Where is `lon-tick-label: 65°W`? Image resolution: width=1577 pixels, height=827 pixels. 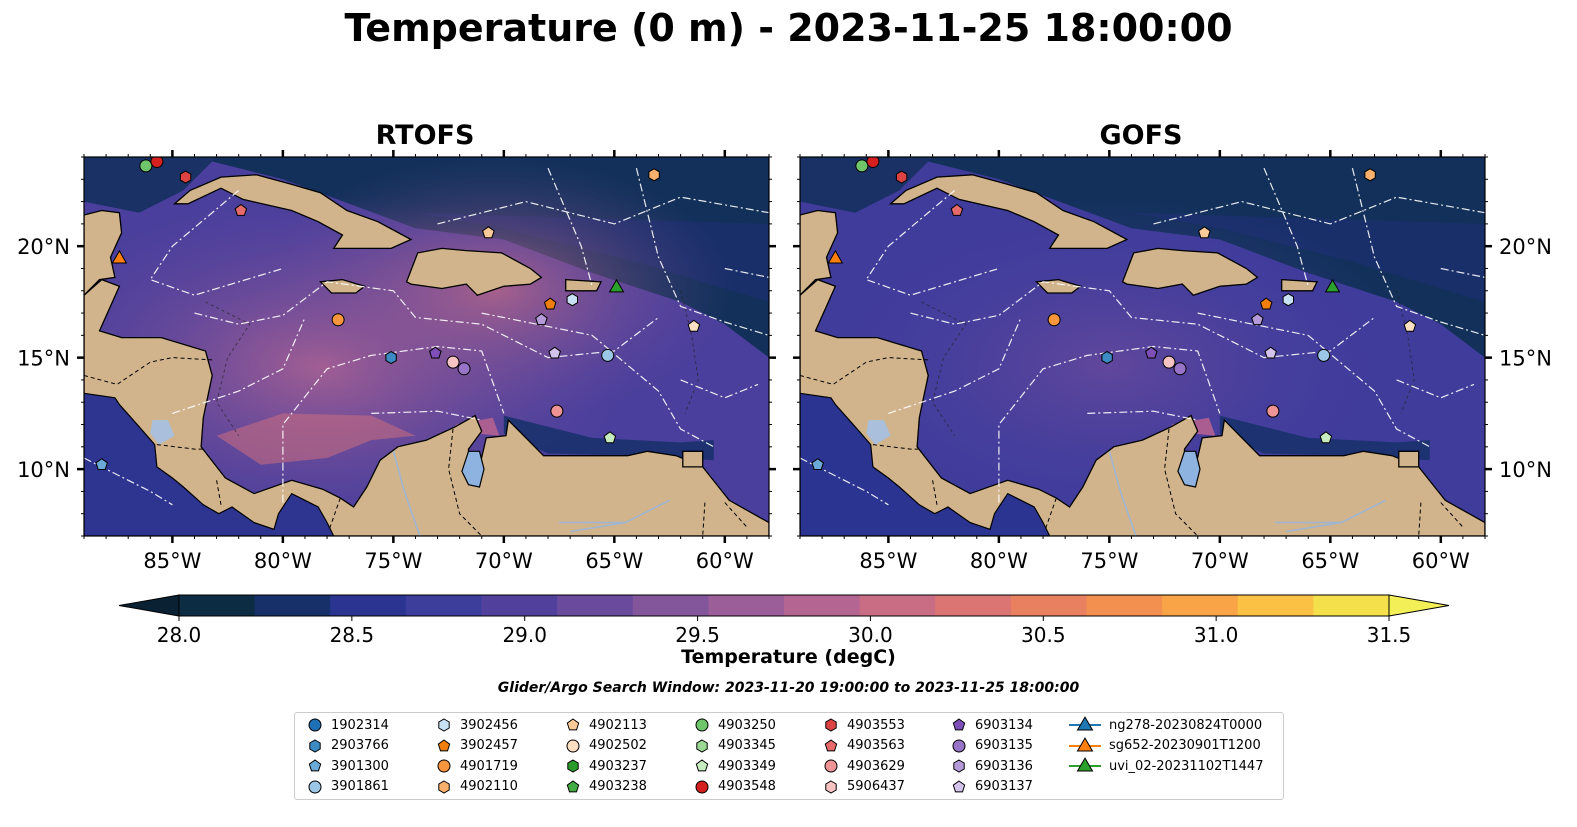
lon-tick-label: 65°W is located at coordinates (614, 561).